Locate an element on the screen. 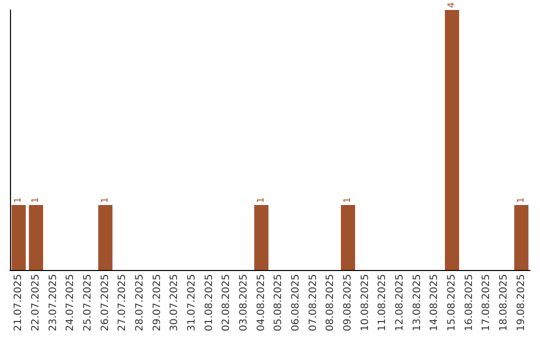 The image size is (540, 340). data-label: 4 is located at coordinates (452, 5).